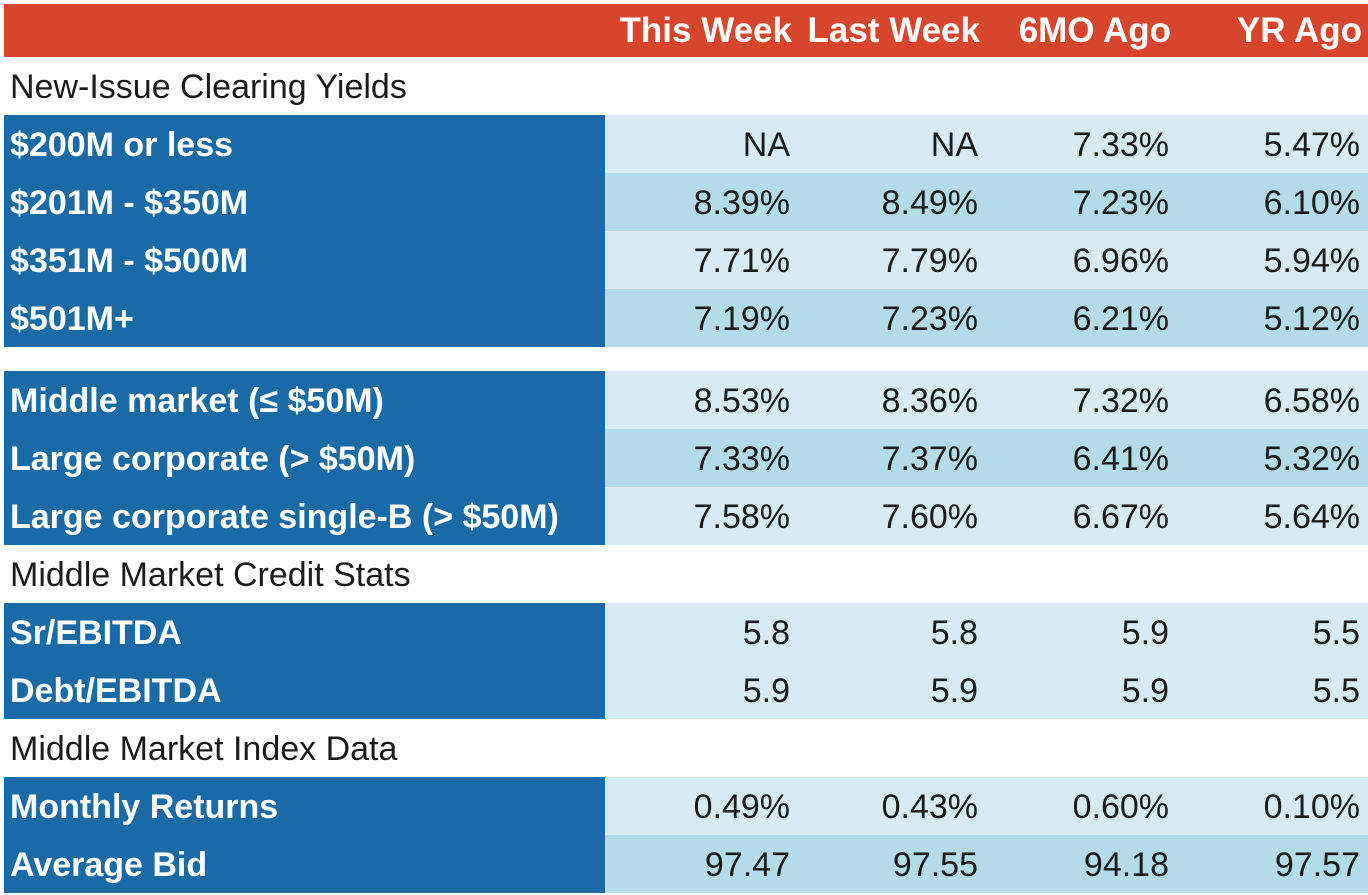 The width and height of the screenshot is (1368, 895). Describe the element at coordinates (686, 144) in the screenshot. I see `table-row: $200M or less NA NA 7.33% 5.47%` at that location.